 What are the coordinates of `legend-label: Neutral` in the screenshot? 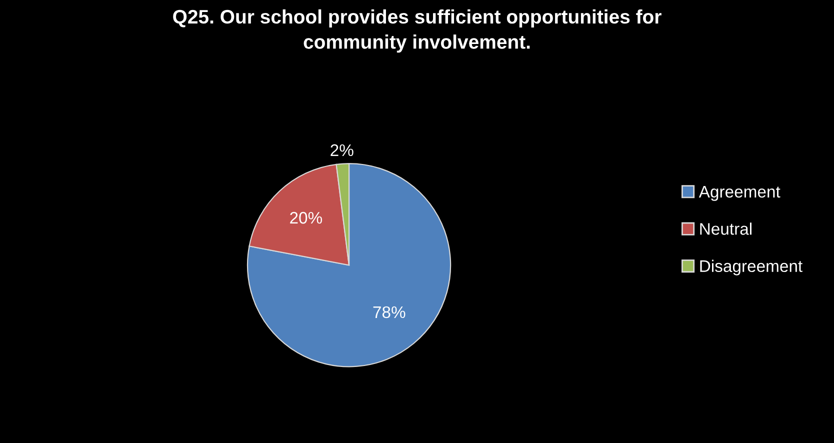 It's located at (726, 228).